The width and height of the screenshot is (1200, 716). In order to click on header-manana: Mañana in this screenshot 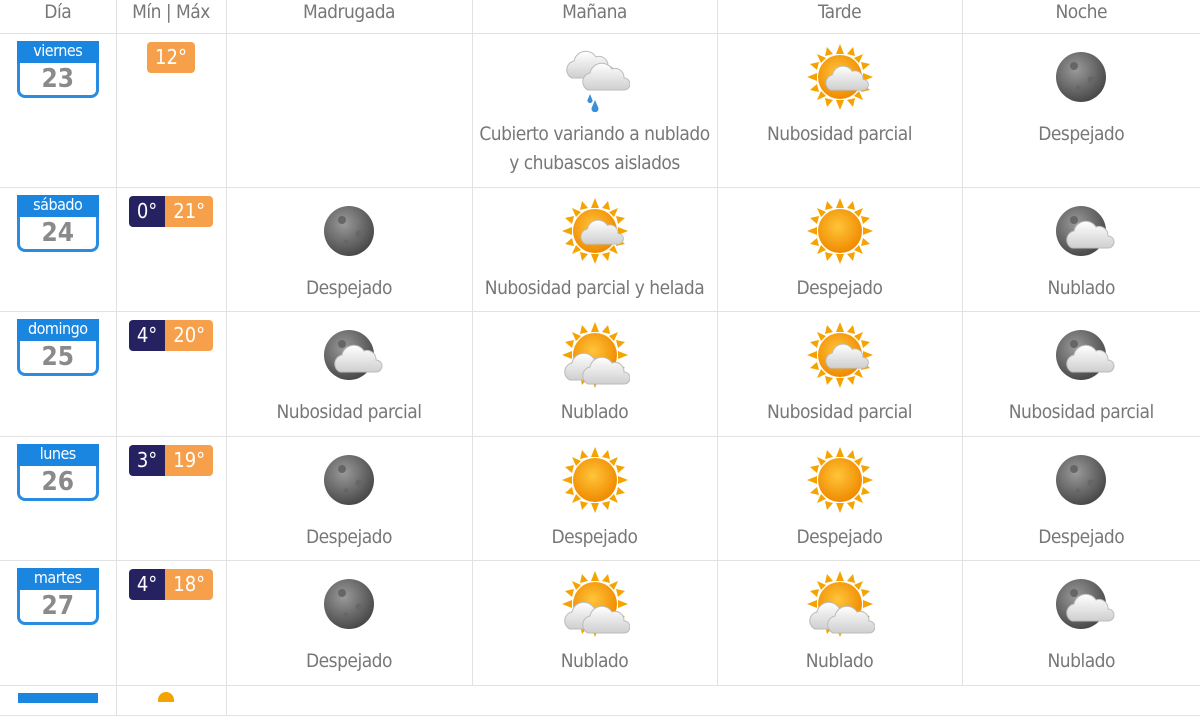, I will do `click(594, 16)`.